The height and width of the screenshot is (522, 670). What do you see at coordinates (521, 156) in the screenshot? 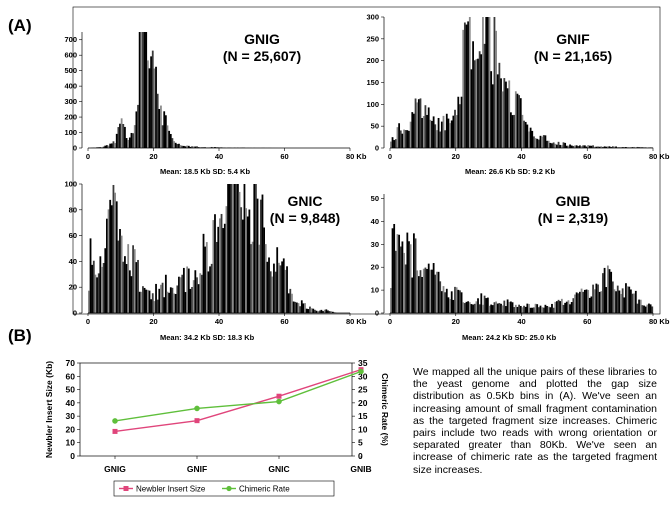
I see `x-tick-label: 40` at bounding box center [521, 156].